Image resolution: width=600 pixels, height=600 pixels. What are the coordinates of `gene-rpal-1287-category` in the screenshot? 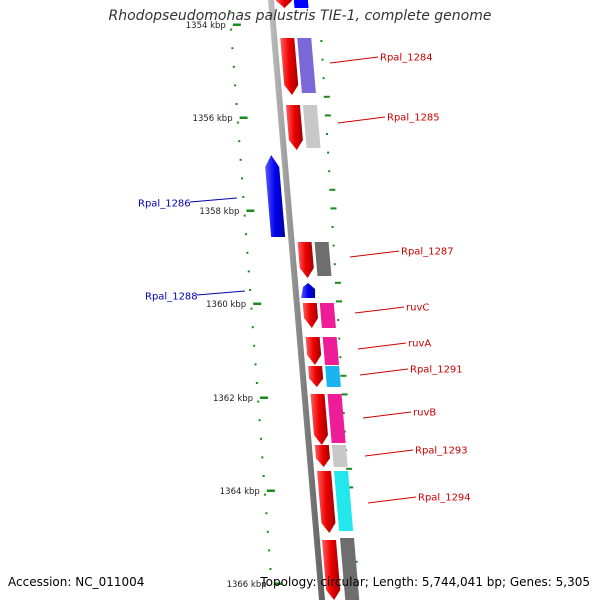 It's located at (323, 259).